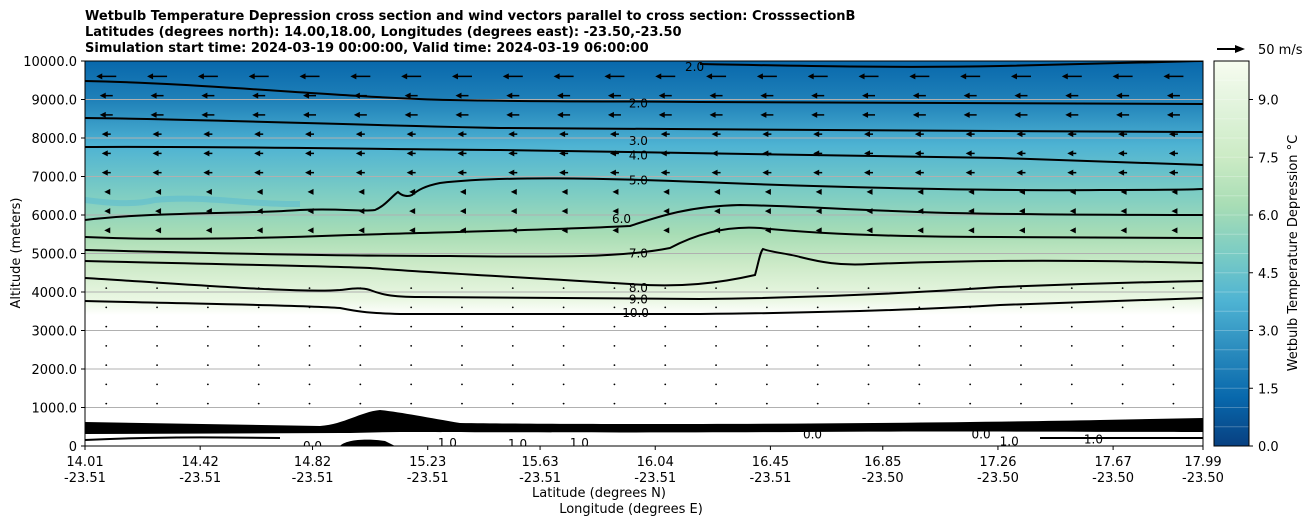 The width and height of the screenshot is (1312, 526). What do you see at coordinates (770, 462) in the screenshot?
I see `x-tick-label-lat: 16.45` at bounding box center [770, 462].